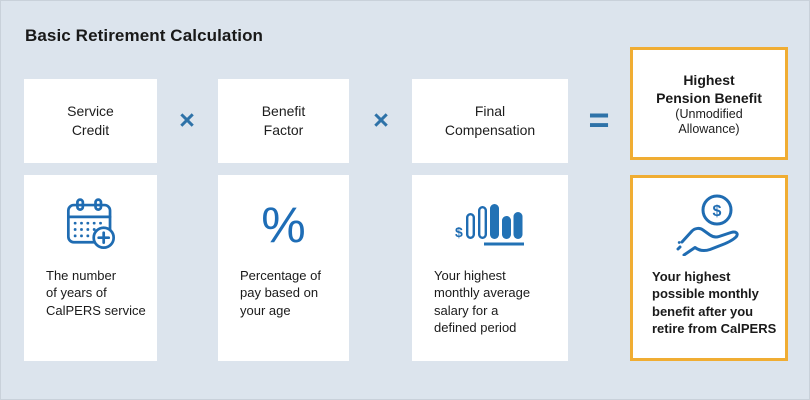 This screenshot has height=400, width=810. What do you see at coordinates (96, 293) in the screenshot?
I see `description-service-credit: The number of years of CalPERS service` at bounding box center [96, 293].